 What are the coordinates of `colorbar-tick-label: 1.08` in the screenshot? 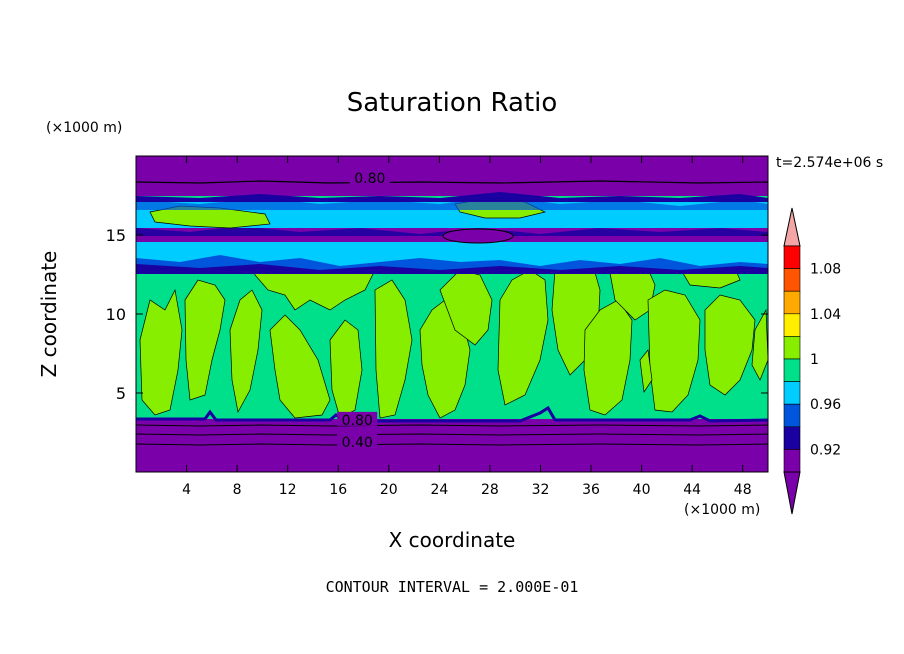 It's located at (825, 270).